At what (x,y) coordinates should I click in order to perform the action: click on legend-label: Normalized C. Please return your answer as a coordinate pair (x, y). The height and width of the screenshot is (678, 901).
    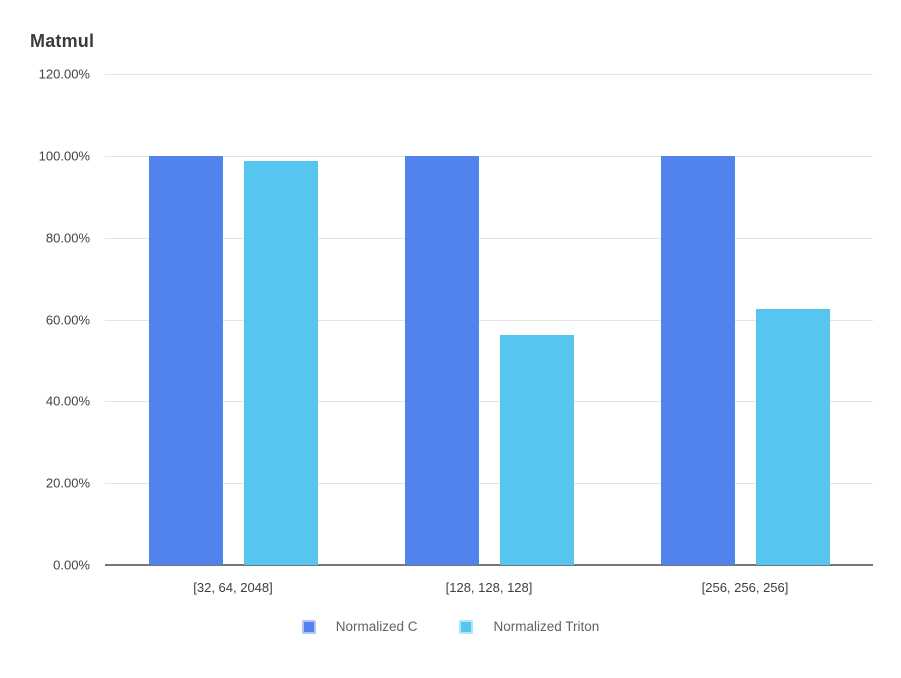
    Looking at the image, I should click on (376, 626).